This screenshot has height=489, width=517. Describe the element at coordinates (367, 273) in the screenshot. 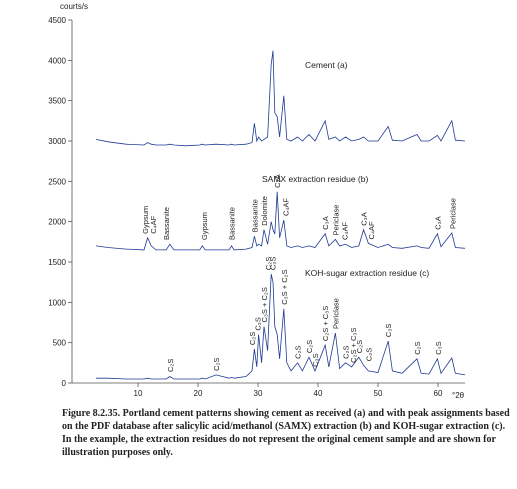

I see `trace-label: KOH-sugar extraction residue (c)` at that location.